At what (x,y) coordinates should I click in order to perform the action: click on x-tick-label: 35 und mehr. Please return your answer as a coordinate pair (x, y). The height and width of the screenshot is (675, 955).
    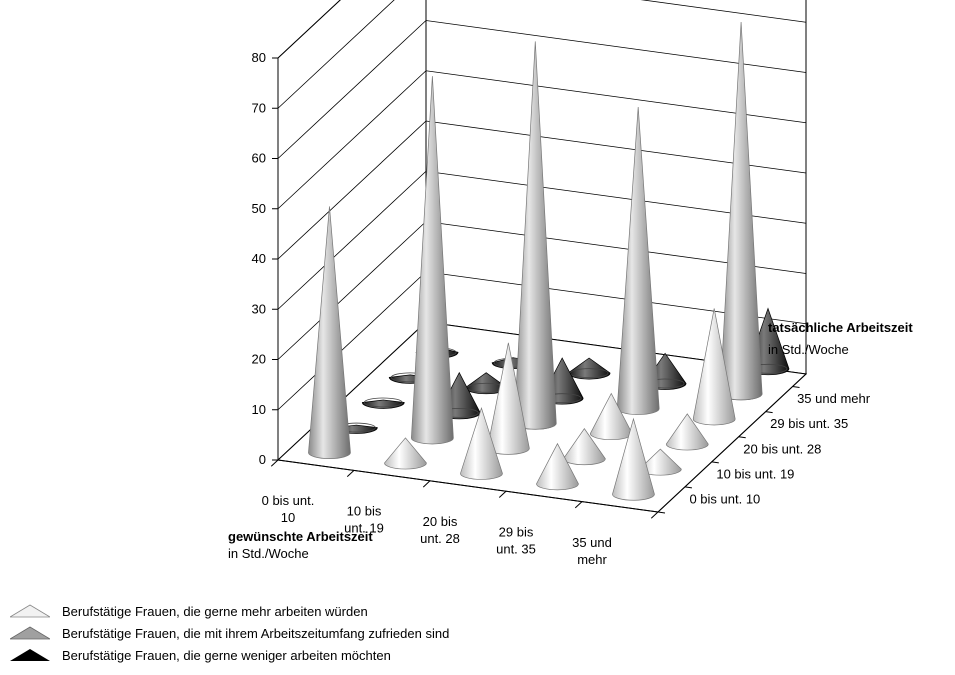
    Looking at the image, I should click on (592, 551).